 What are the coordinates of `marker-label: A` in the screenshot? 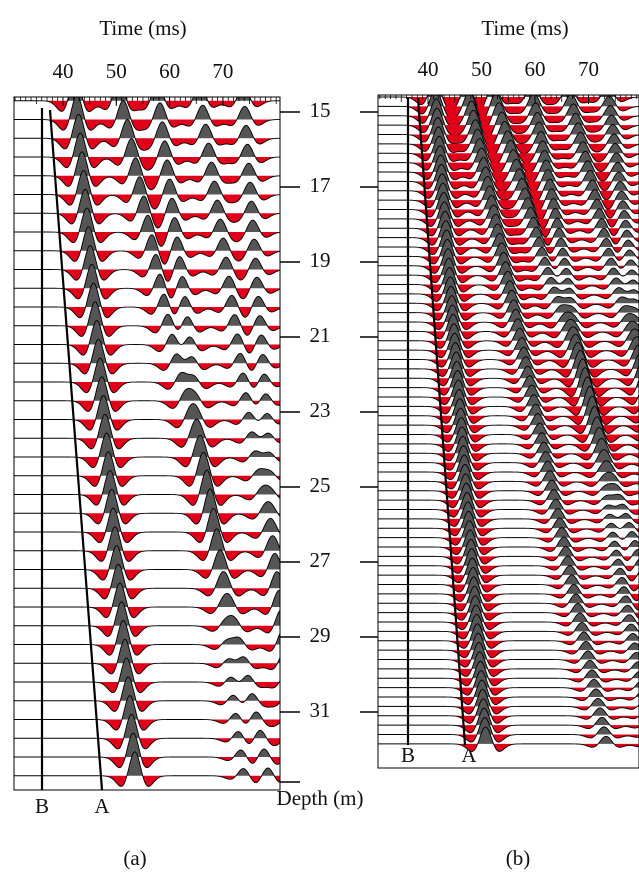 It's located at (102, 806).